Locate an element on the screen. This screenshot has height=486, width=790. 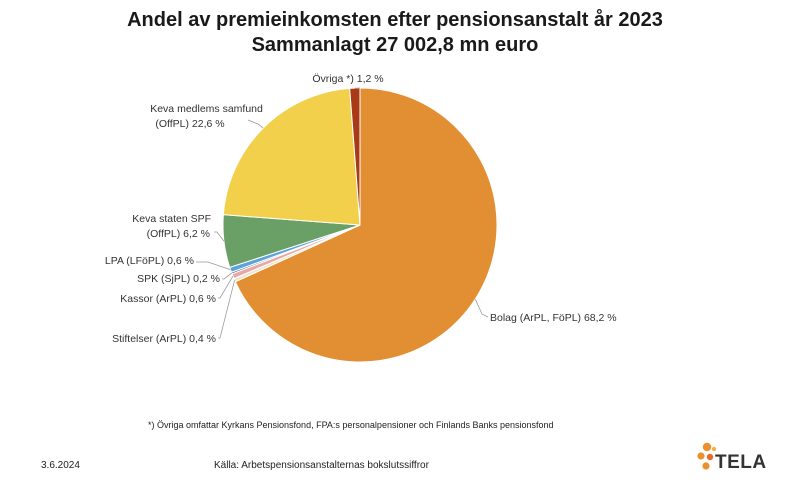
date: 3.6.2024 is located at coordinates (60, 465).